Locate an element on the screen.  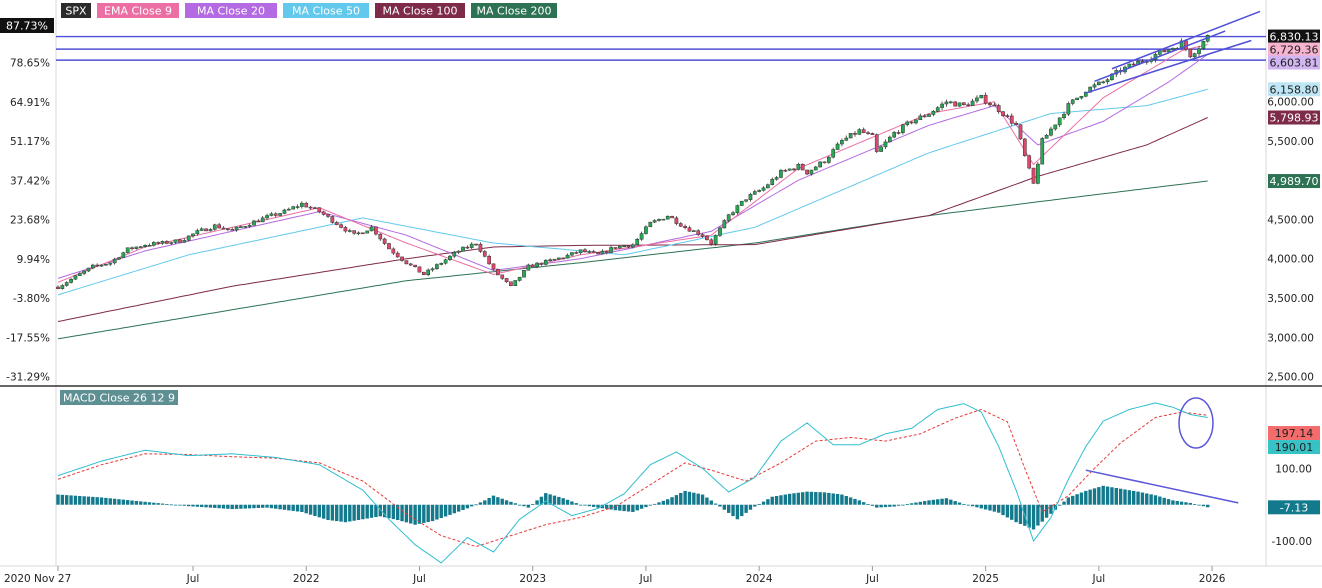
percent-tick-label: -3.80% is located at coordinates (31, 299).